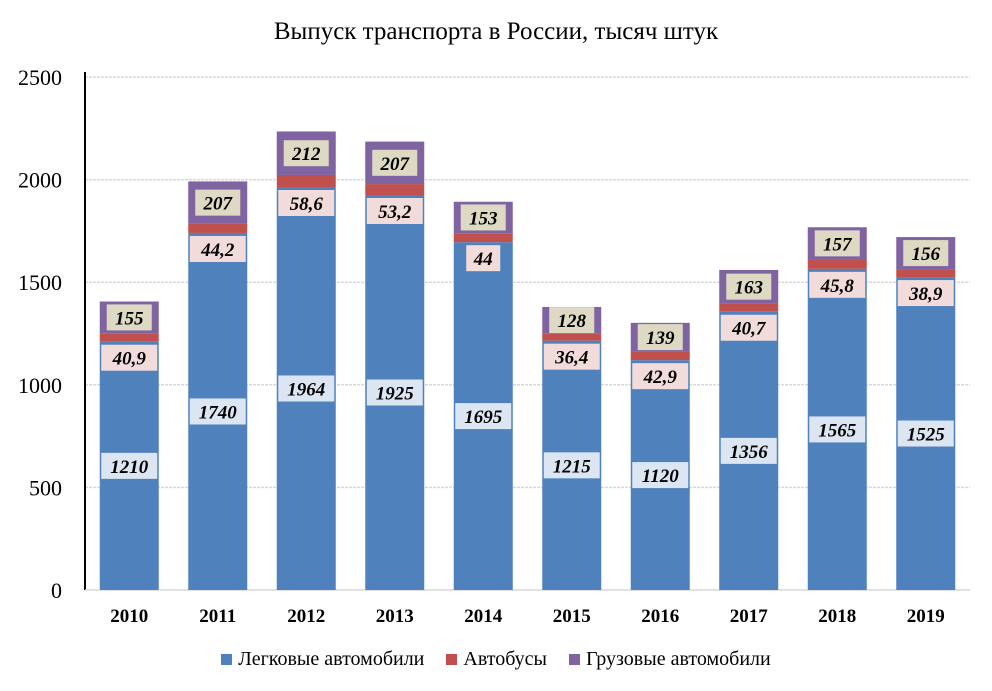 This screenshot has height=691, width=992. Describe the element at coordinates (837, 616) in the screenshot. I see `x-tick-label: 2018` at that location.